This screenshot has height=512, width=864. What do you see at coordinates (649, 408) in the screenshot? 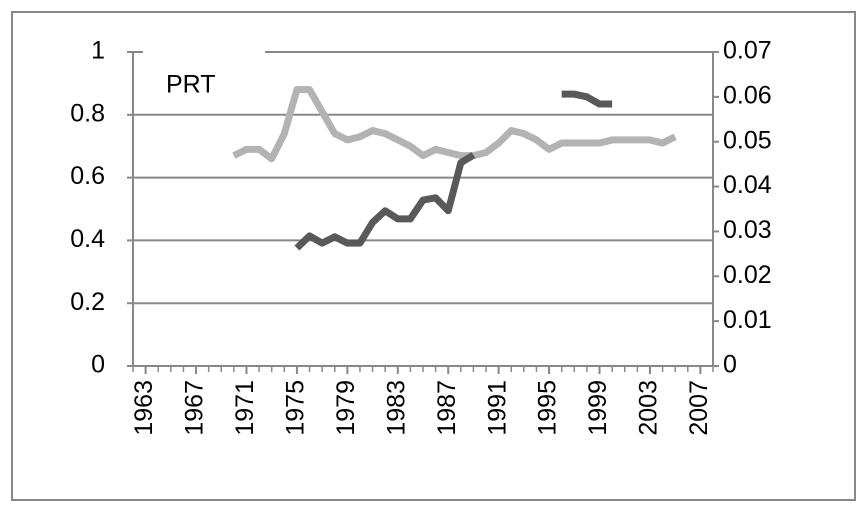
I see `x-tick-label: 2003` at bounding box center [649, 408].